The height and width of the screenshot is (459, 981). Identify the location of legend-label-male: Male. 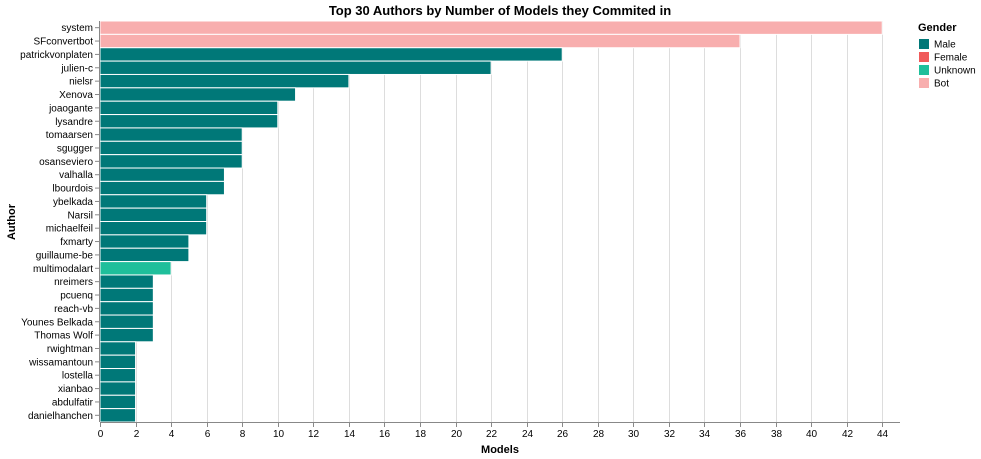
(945, 45).